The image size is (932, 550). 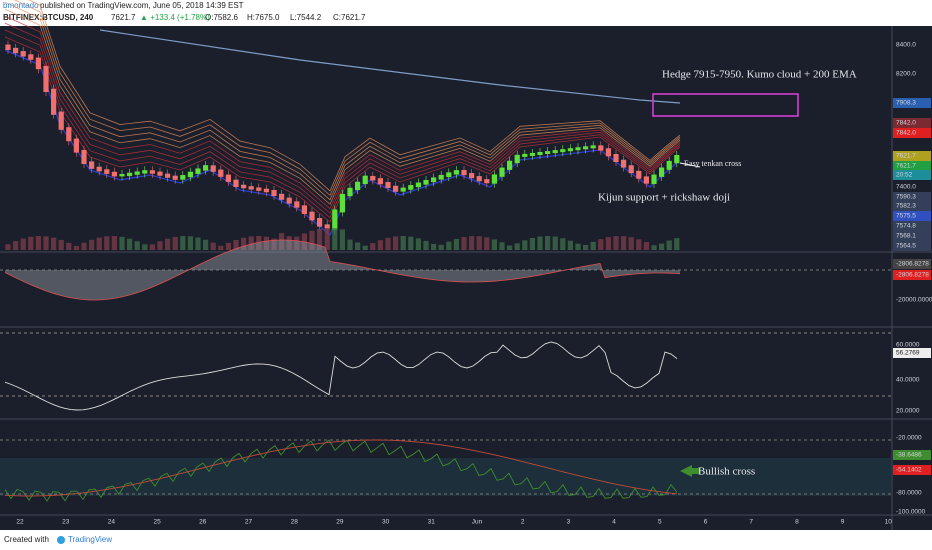 I want to click on close: C:7621.7, so click(x=349, y=17).